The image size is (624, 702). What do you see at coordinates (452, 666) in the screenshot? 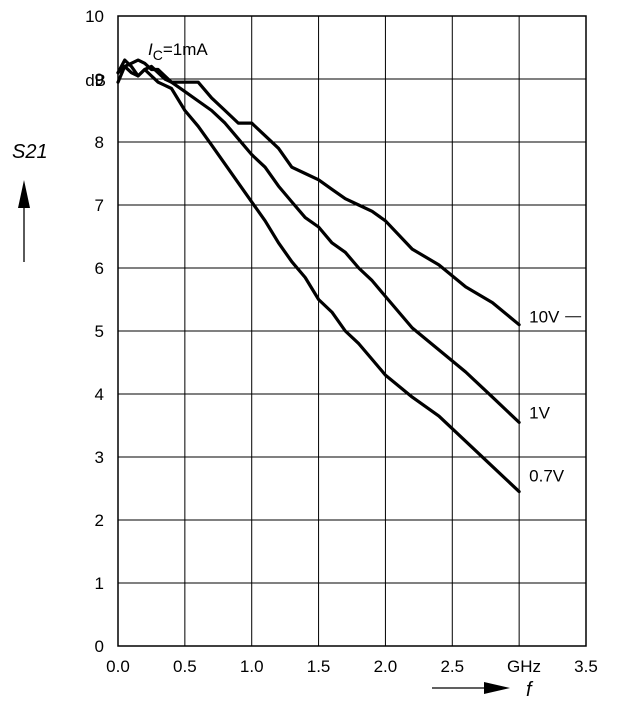
I see `x-tick-label: 2.5` at bounding box center [452, 666].